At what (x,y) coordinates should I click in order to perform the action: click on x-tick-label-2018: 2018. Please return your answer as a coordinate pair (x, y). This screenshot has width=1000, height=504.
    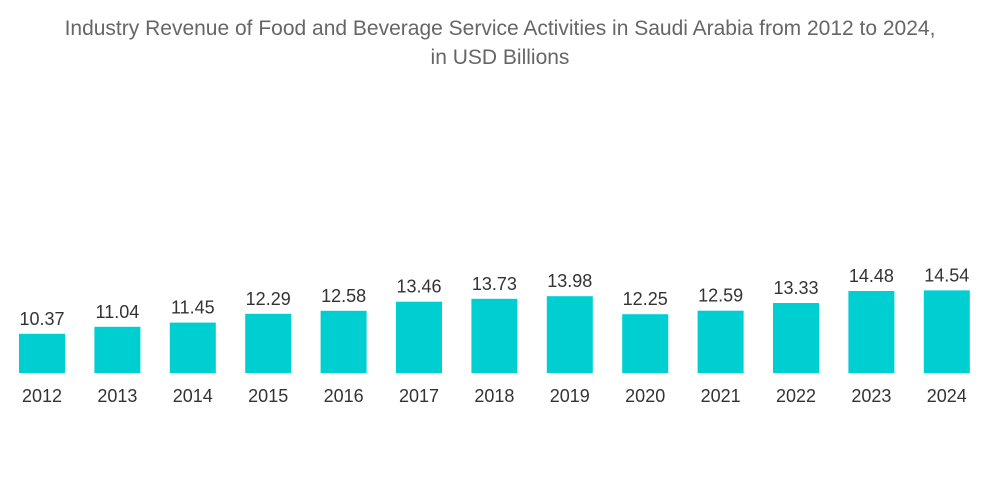
    Looking at the image, I should click on (494, 396).